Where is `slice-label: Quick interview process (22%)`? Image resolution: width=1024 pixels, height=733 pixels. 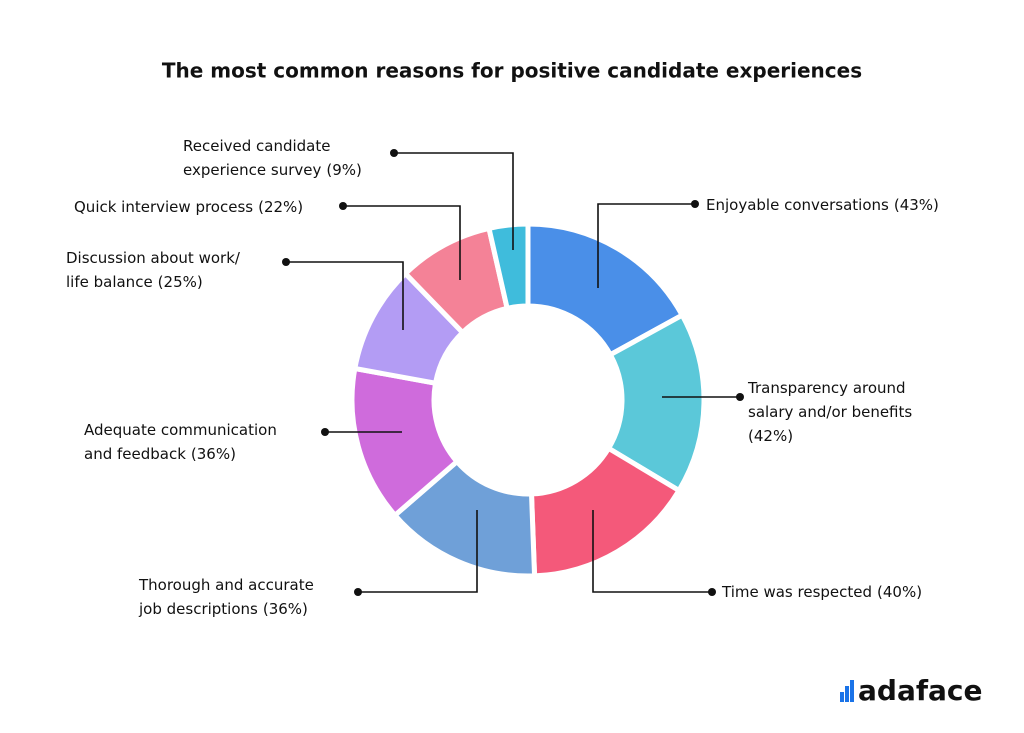 slice-label: Quick interview process (22%) is located at coordinates (188, 207).